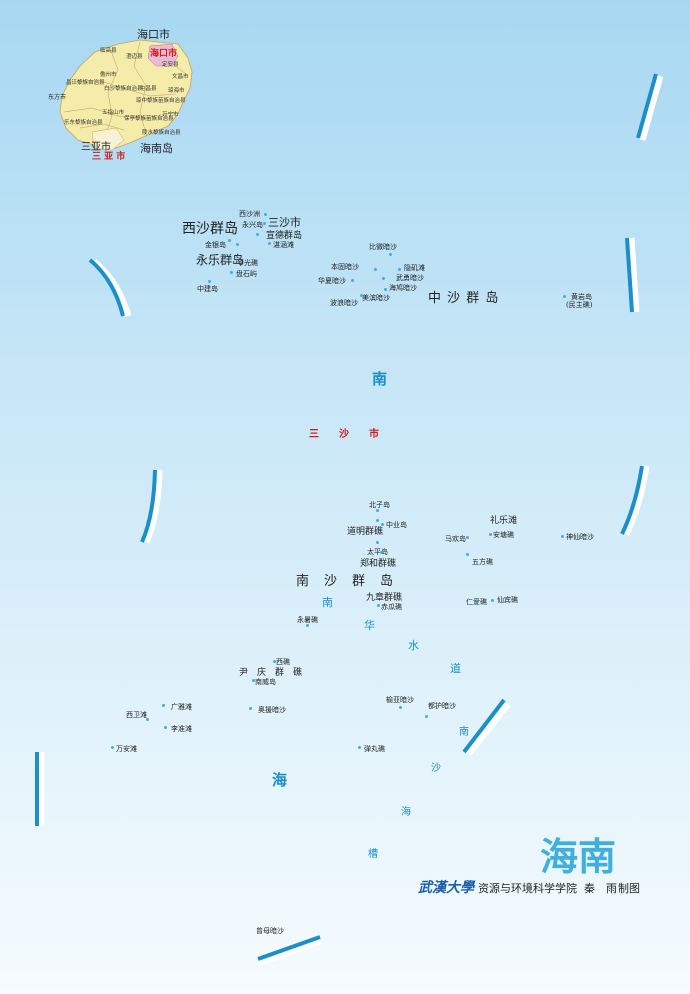 The width and height of the screenshot is (690, 994). I want to click on county-label: 昌江黎族自治县, so click(85, 83).